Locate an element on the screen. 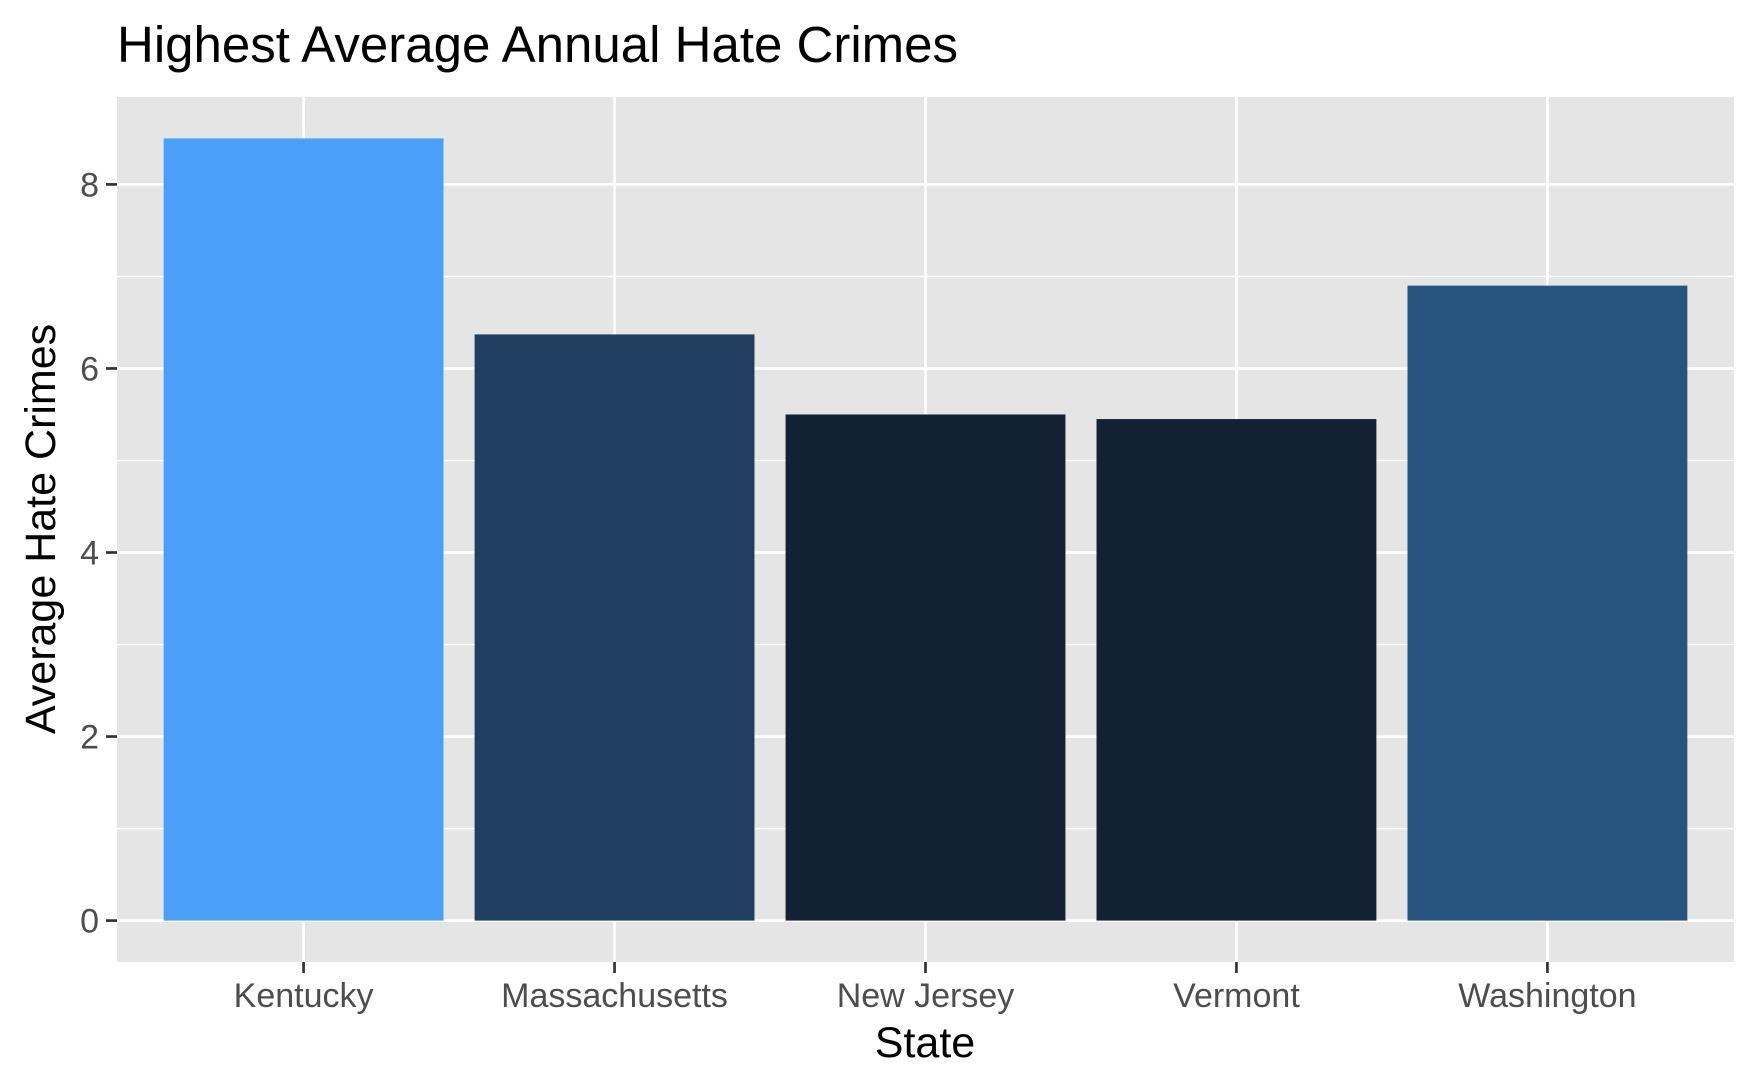 The height and width of the screenshot is (1087, 1759). y-axis: 0 2 4 6 8 is located at coordinates (98, 553).